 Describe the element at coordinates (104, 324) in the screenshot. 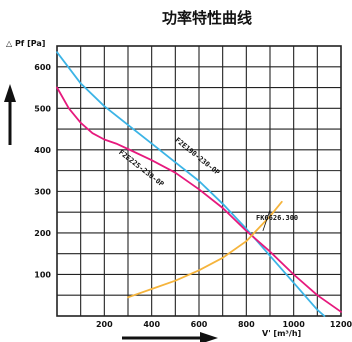

I see `x-tick-label: 200` at that location.